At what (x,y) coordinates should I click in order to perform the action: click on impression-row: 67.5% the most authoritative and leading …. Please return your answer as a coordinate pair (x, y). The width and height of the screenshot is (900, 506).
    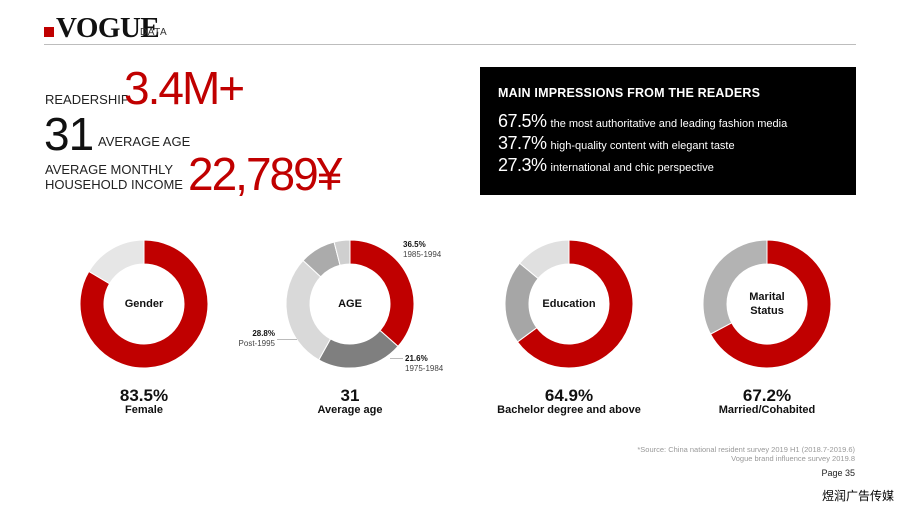
    Looking at the image, I should click on (642, 121).